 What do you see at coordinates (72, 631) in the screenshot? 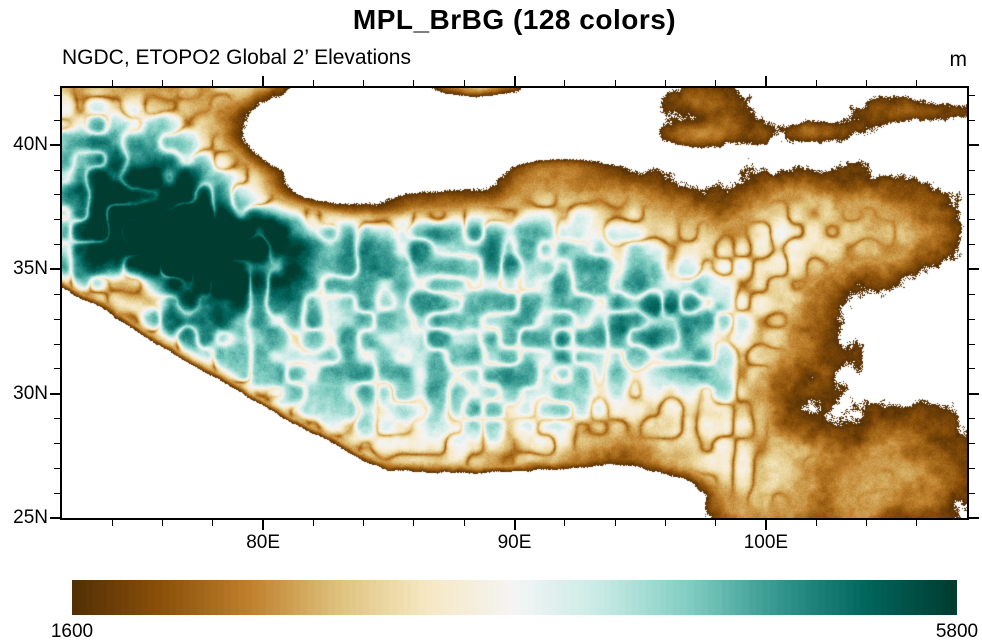
I see `colorbar-min-label: 1600` at bounding box center [72, 631].